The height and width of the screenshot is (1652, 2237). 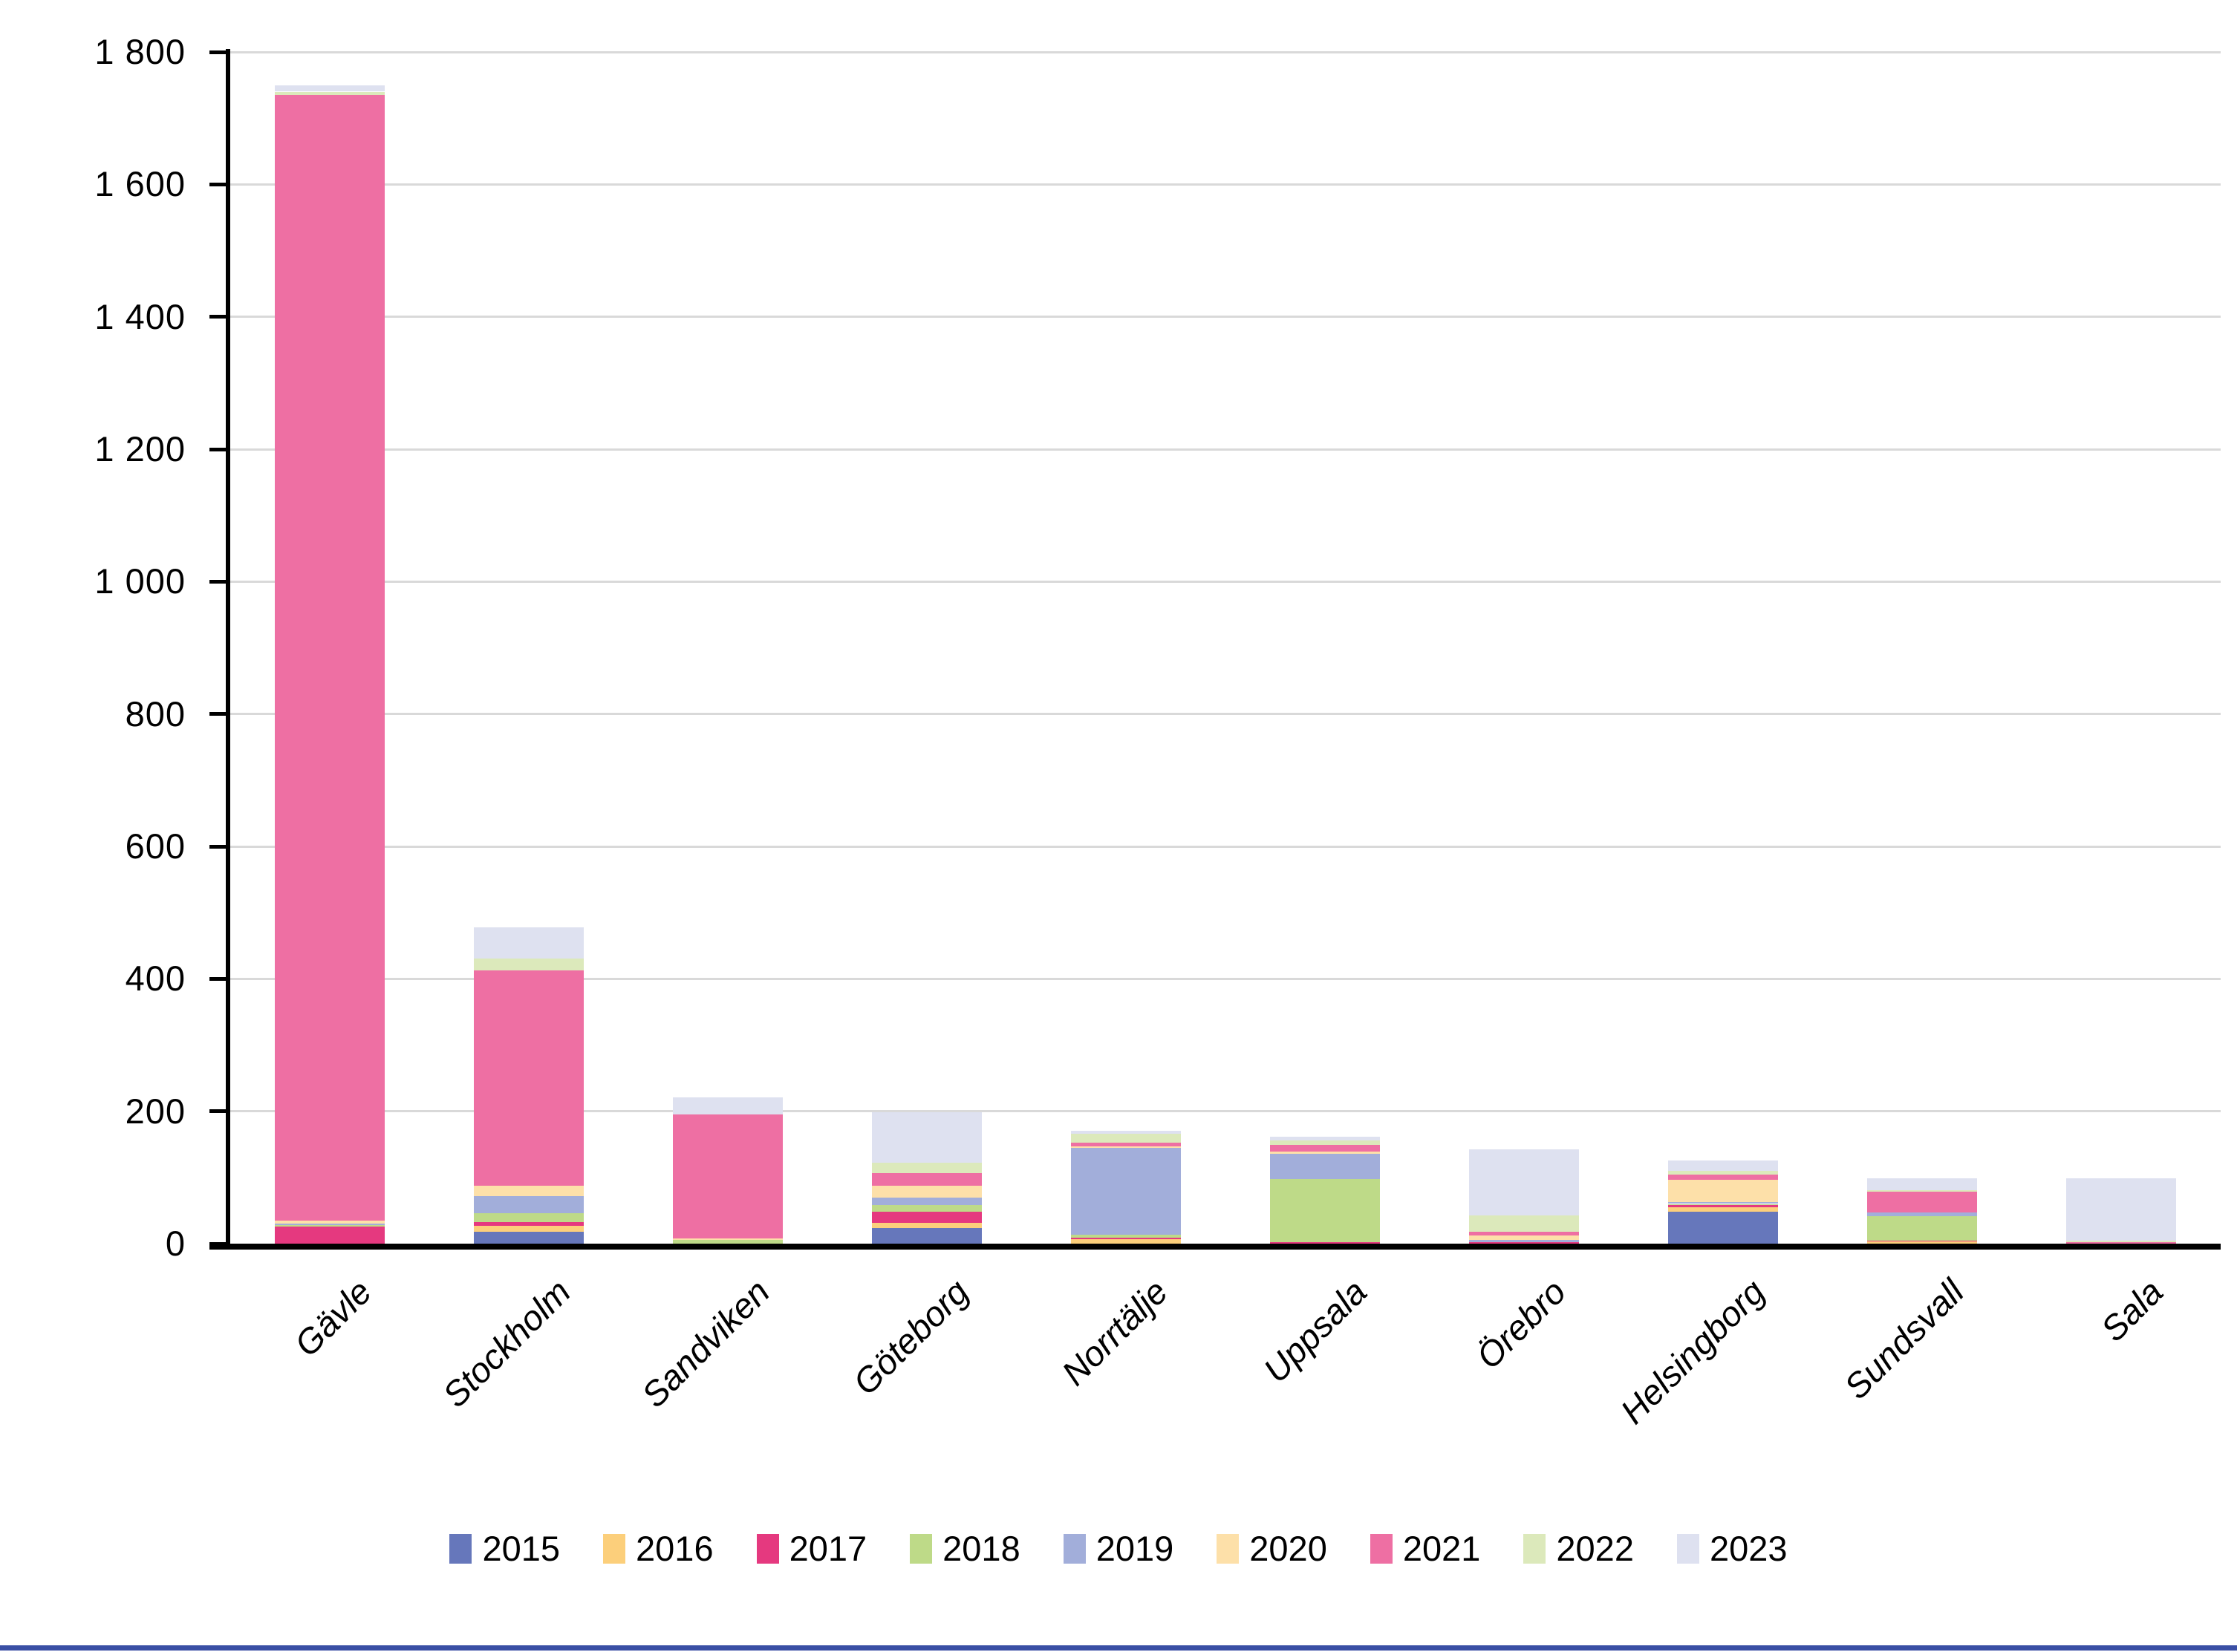 I want to click on y-axis-line, so click(x=228, y=649).